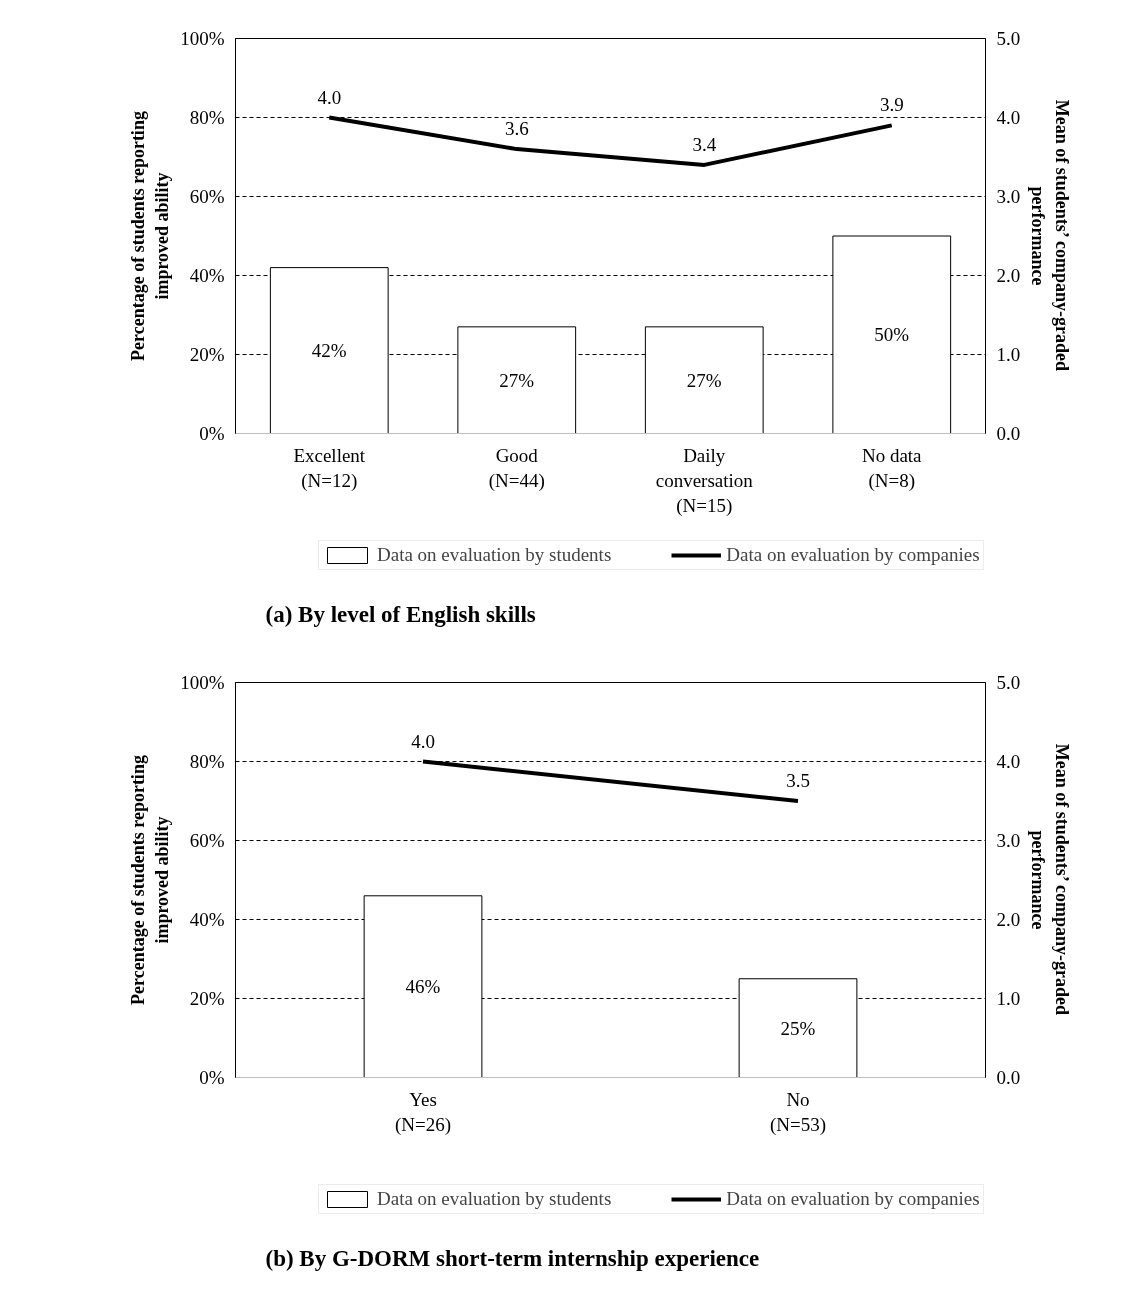 The height and width of the screenshot is (1289, 1143). I want to click on text: (b) By G-DORM short-term internship experience, so click(512, 1258).